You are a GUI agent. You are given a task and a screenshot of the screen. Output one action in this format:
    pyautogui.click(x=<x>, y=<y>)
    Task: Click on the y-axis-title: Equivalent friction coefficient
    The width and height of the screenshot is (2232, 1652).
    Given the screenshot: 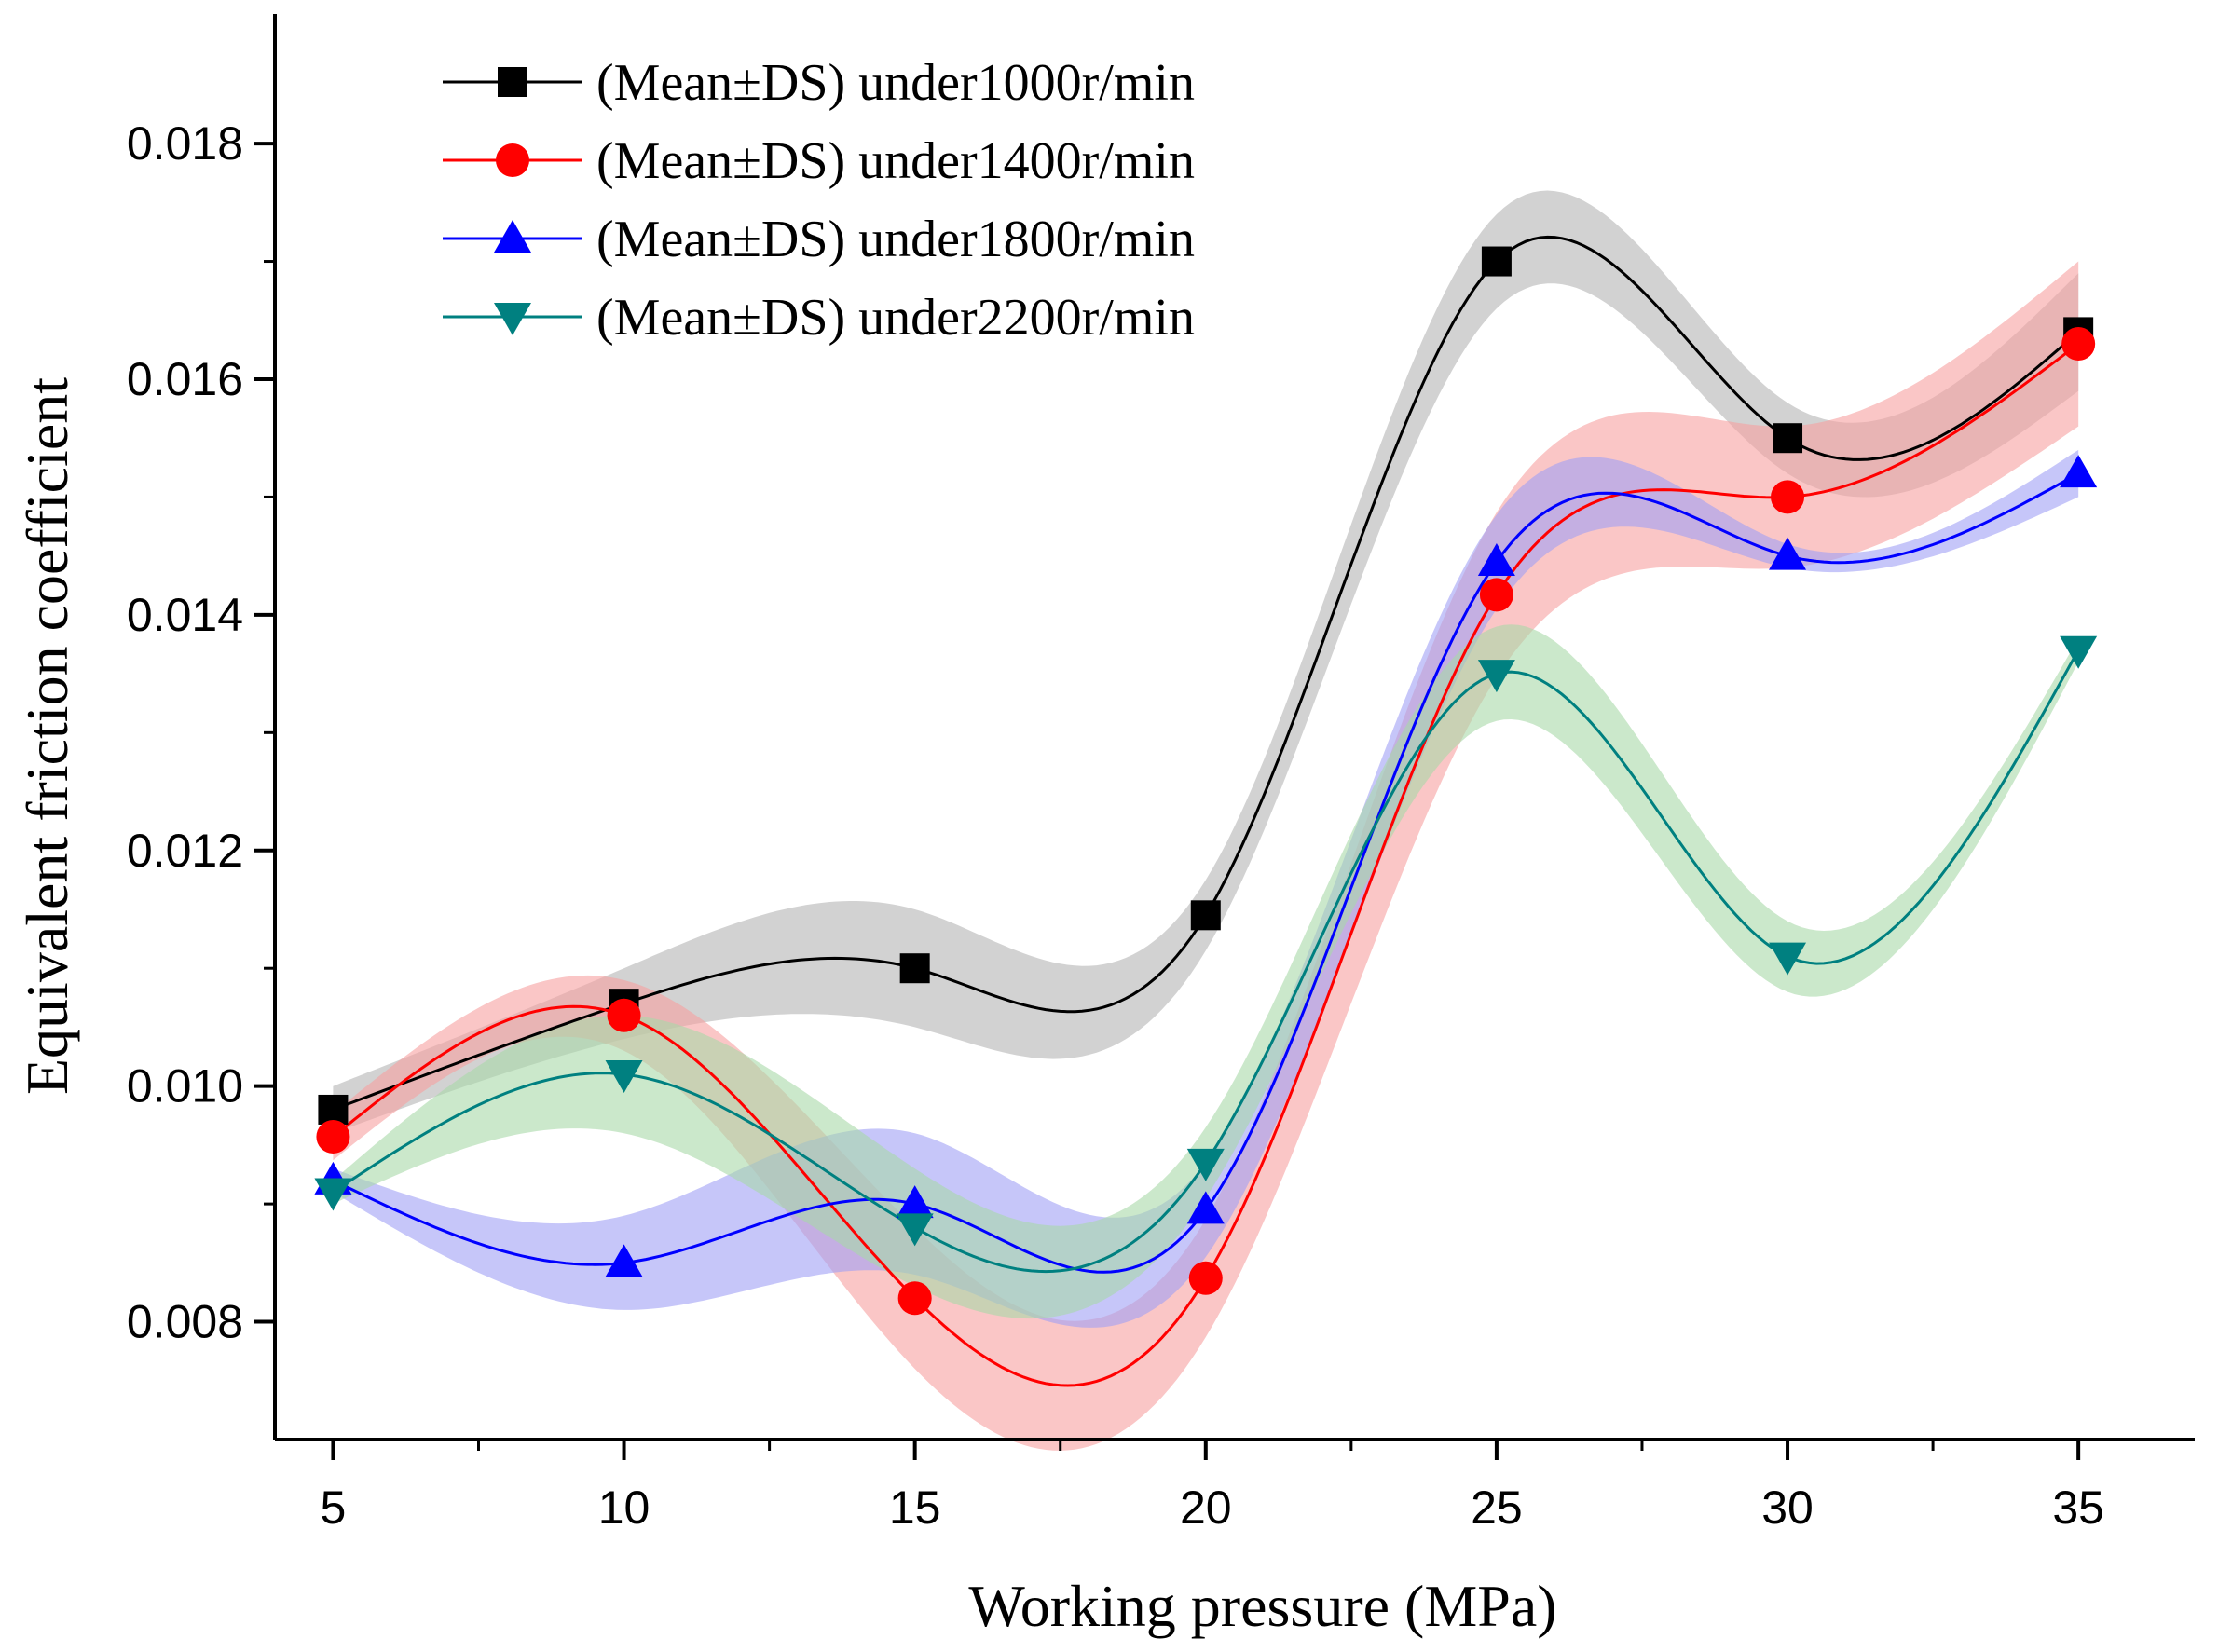 What is the action you would take?
    pyautogui.click(x=47, y=736)
    